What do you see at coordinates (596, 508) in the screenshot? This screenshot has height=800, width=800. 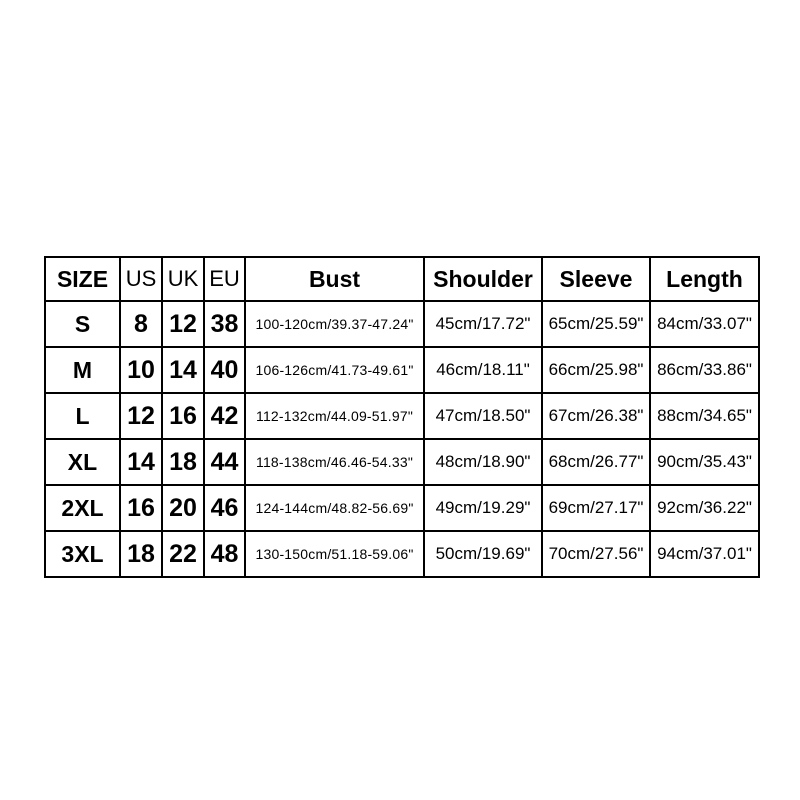 I see `sleeve-value: 69cm/27.17"` at bounding box center [596, 508].